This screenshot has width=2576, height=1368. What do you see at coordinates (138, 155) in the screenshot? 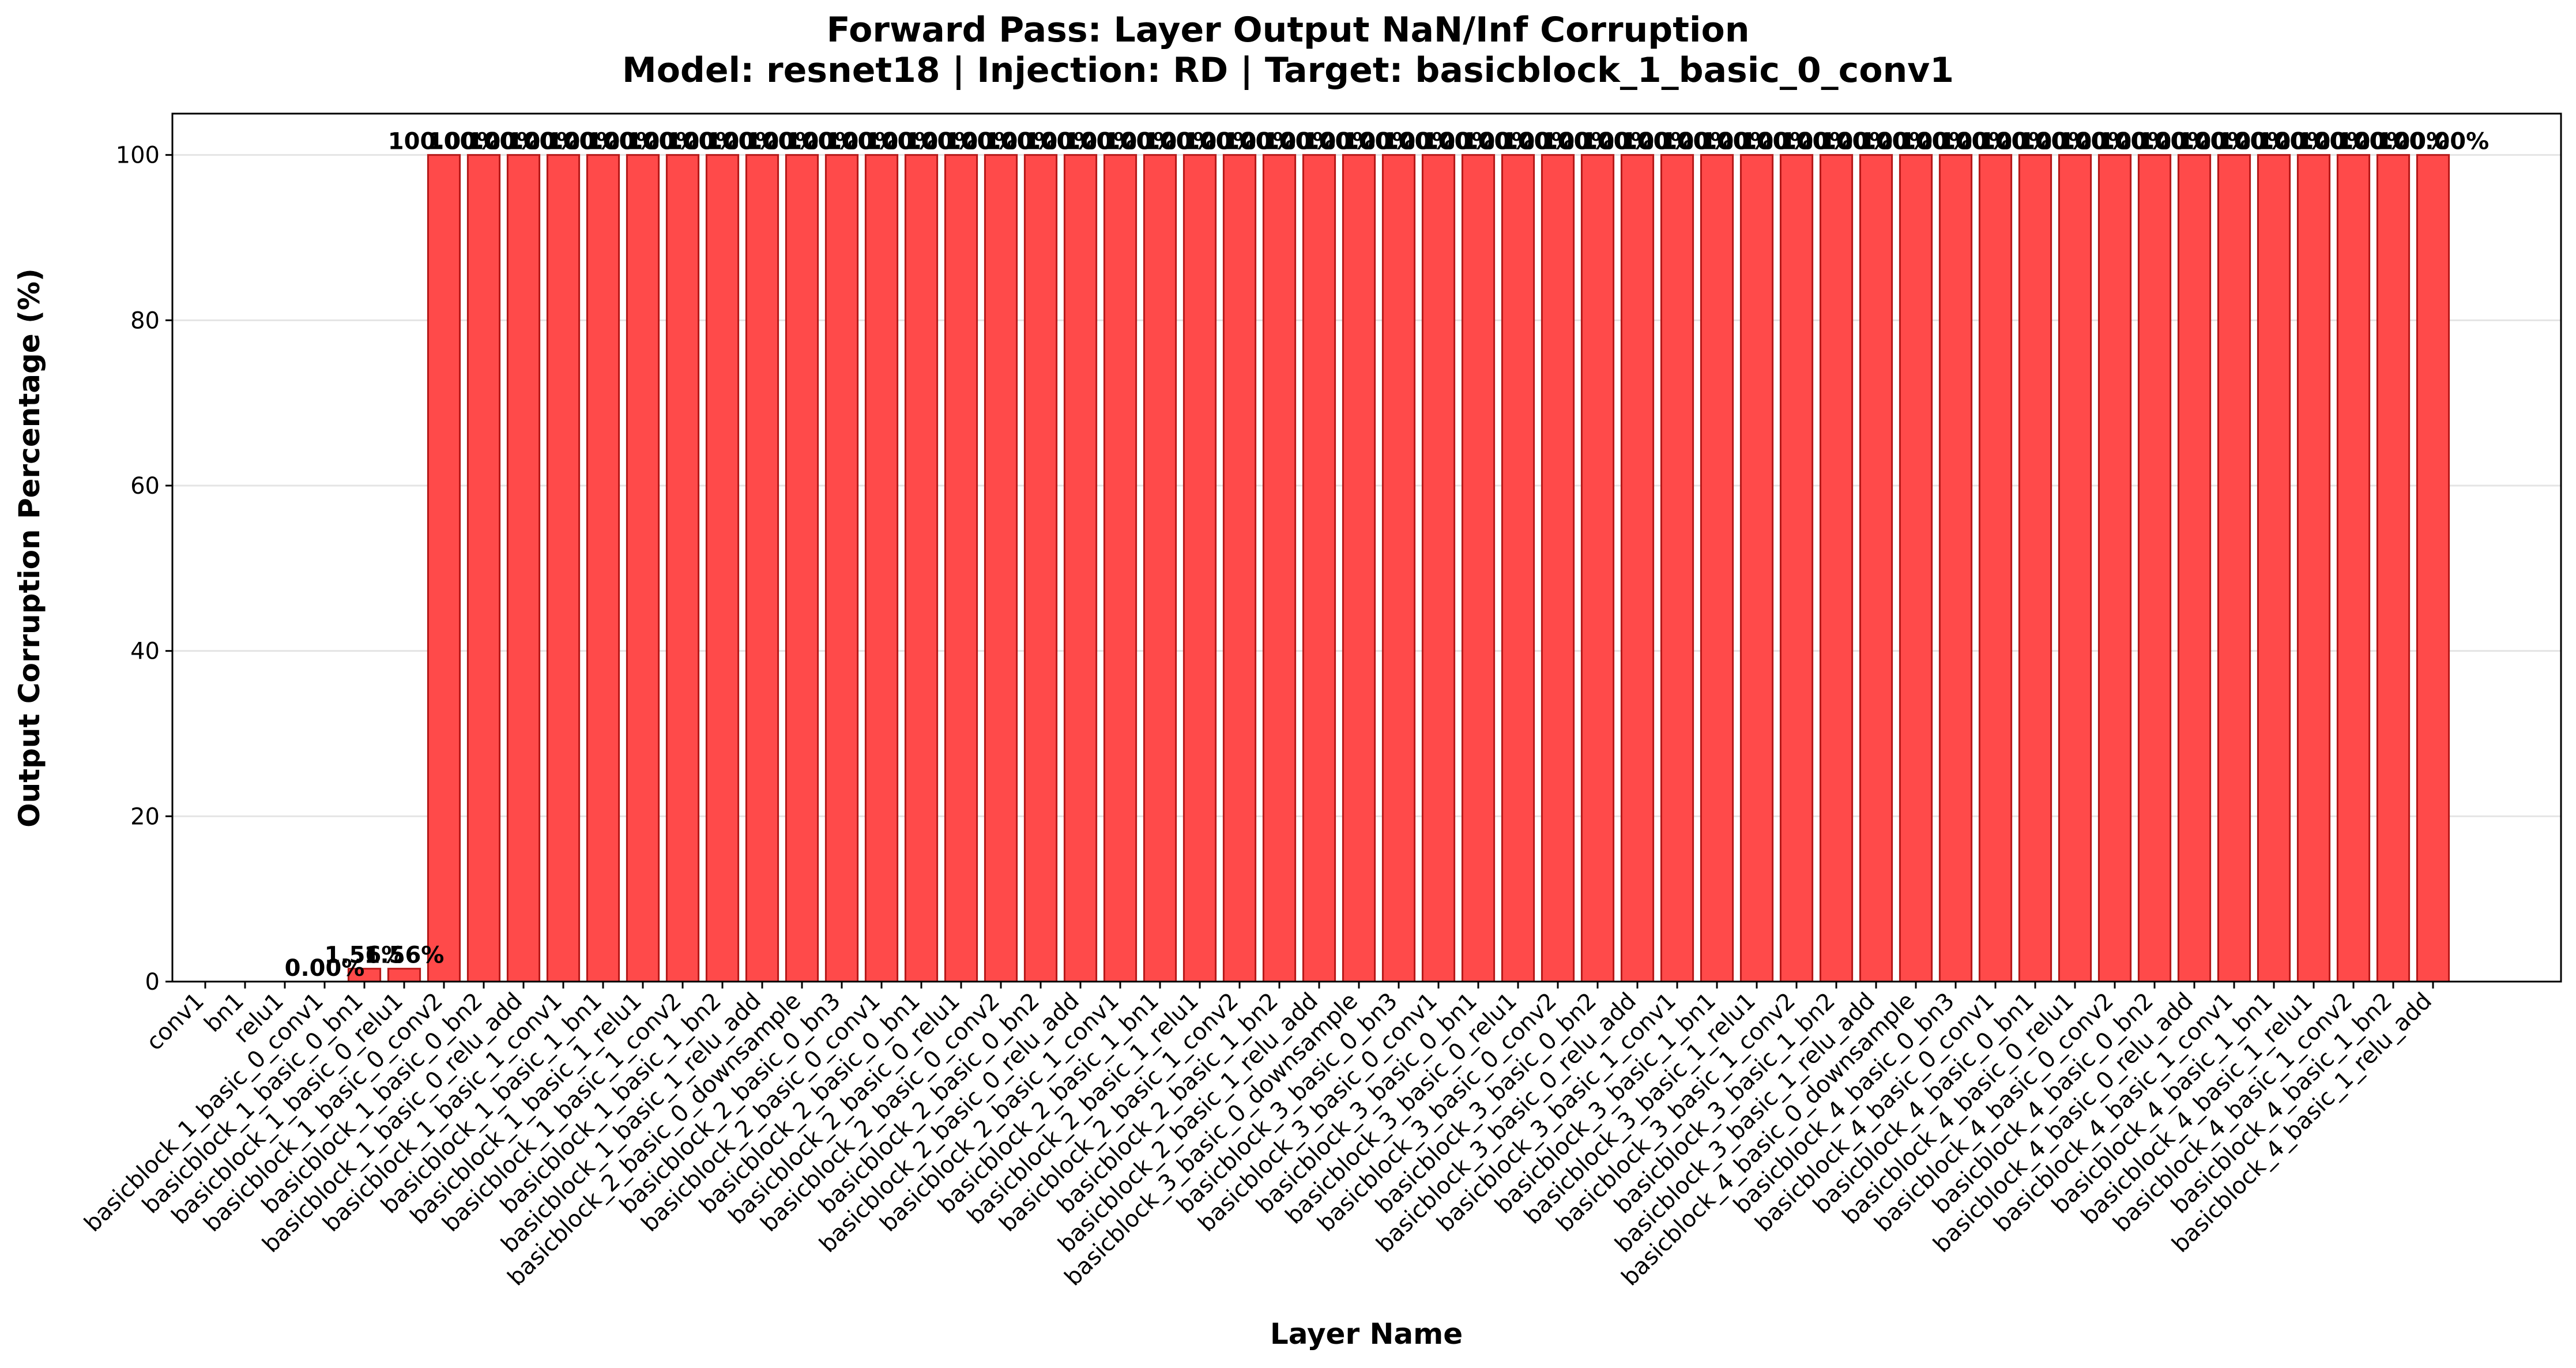
I see `y-tick-label: 100` at bounding box center [138, 155].